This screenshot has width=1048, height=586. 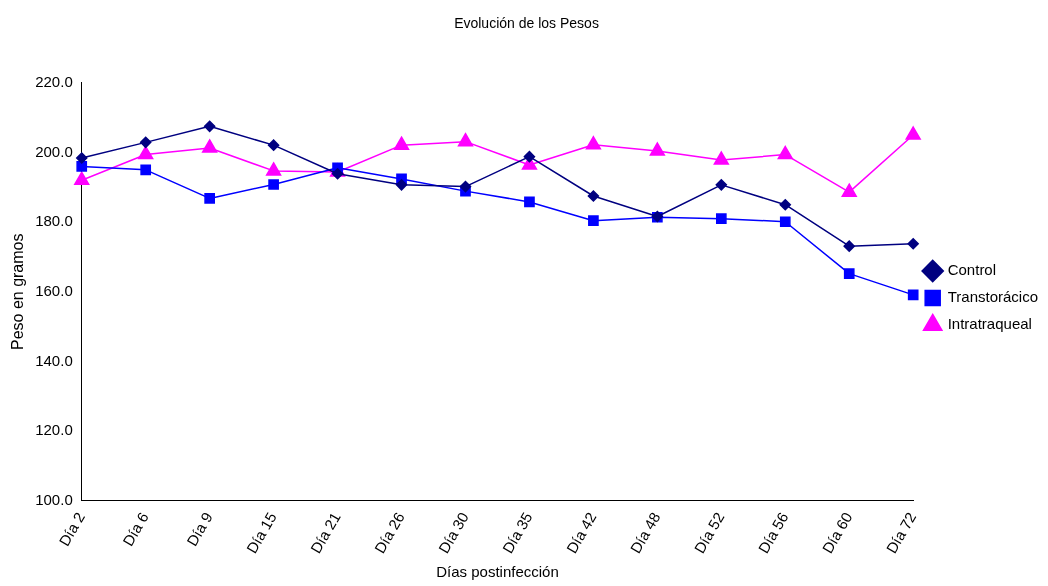 What do you see at coordinates (54, 430) in the screenshot?
I see `y-tick-label: 120.0` at bounding box center [54, 430].